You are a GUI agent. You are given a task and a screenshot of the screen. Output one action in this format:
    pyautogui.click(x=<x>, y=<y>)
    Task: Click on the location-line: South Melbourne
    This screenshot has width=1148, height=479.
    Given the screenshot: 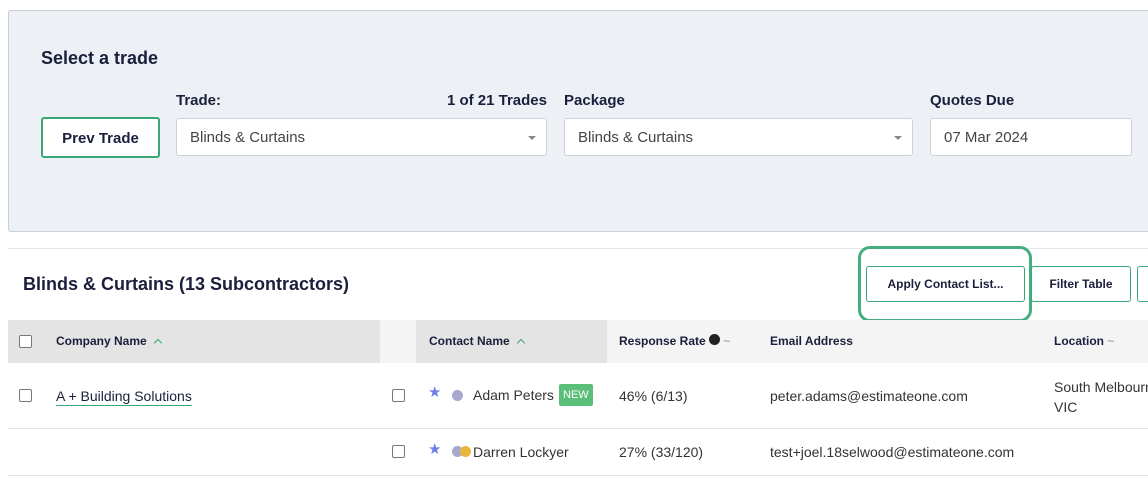 What is the action you would take?
    pyautogui.click(x=1101, y=387)
    